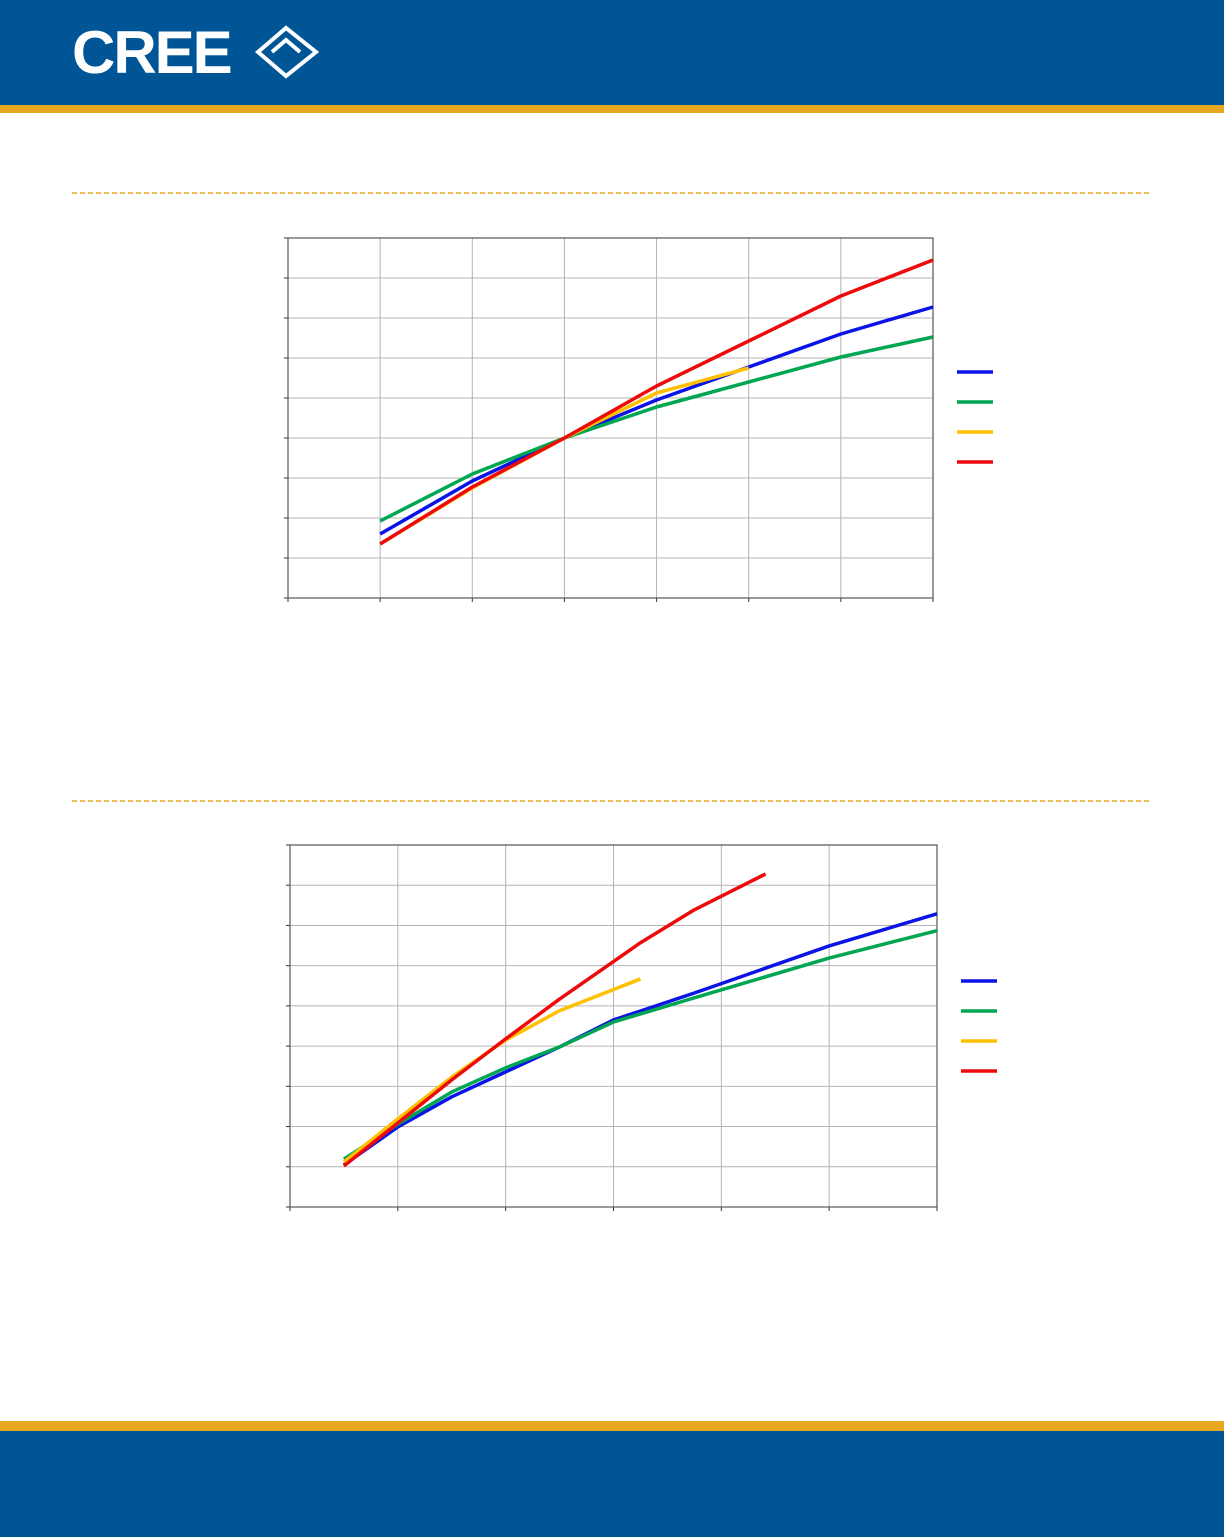  I want to click on logo-diamond, so click(287, 52).